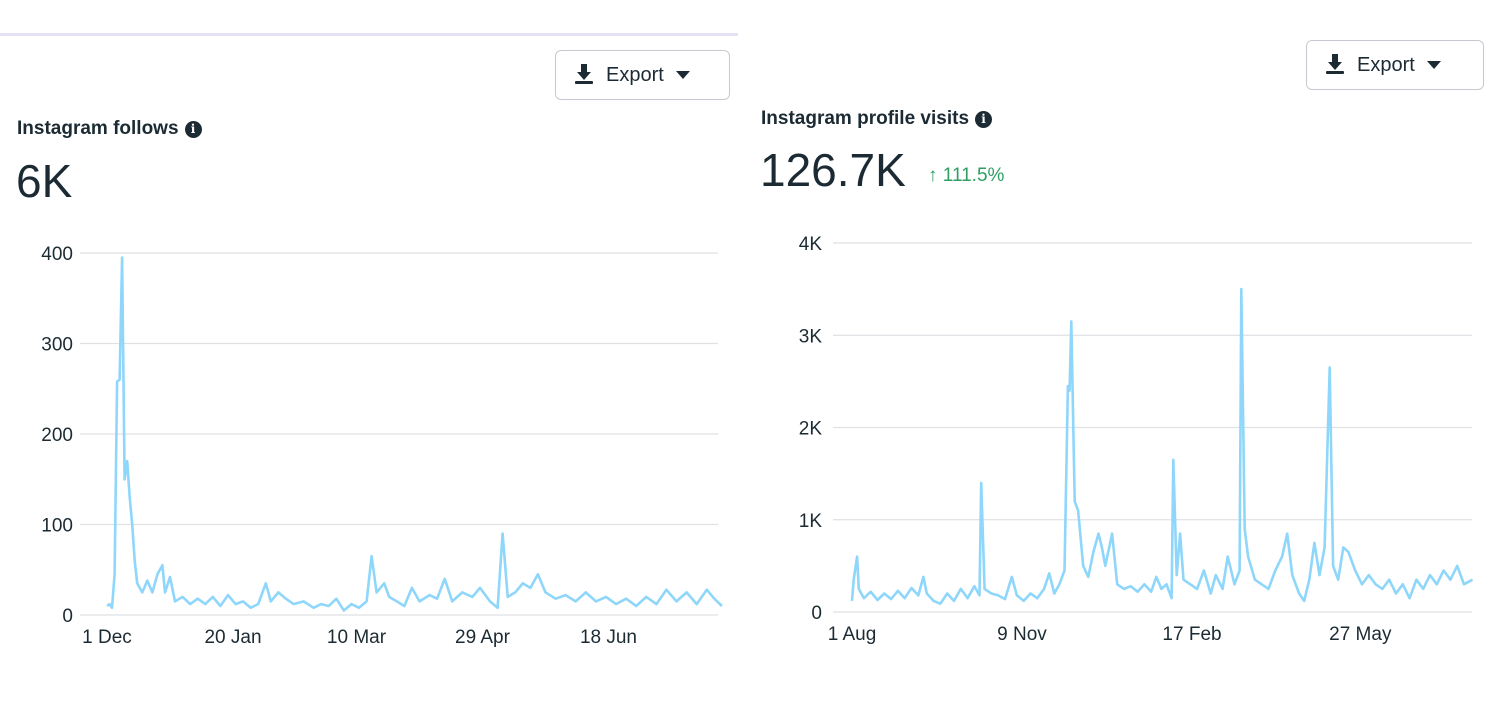  Describe the element at coordinates (973, 175) in the screenshot. I see `change-value: 111.5%` at that location.